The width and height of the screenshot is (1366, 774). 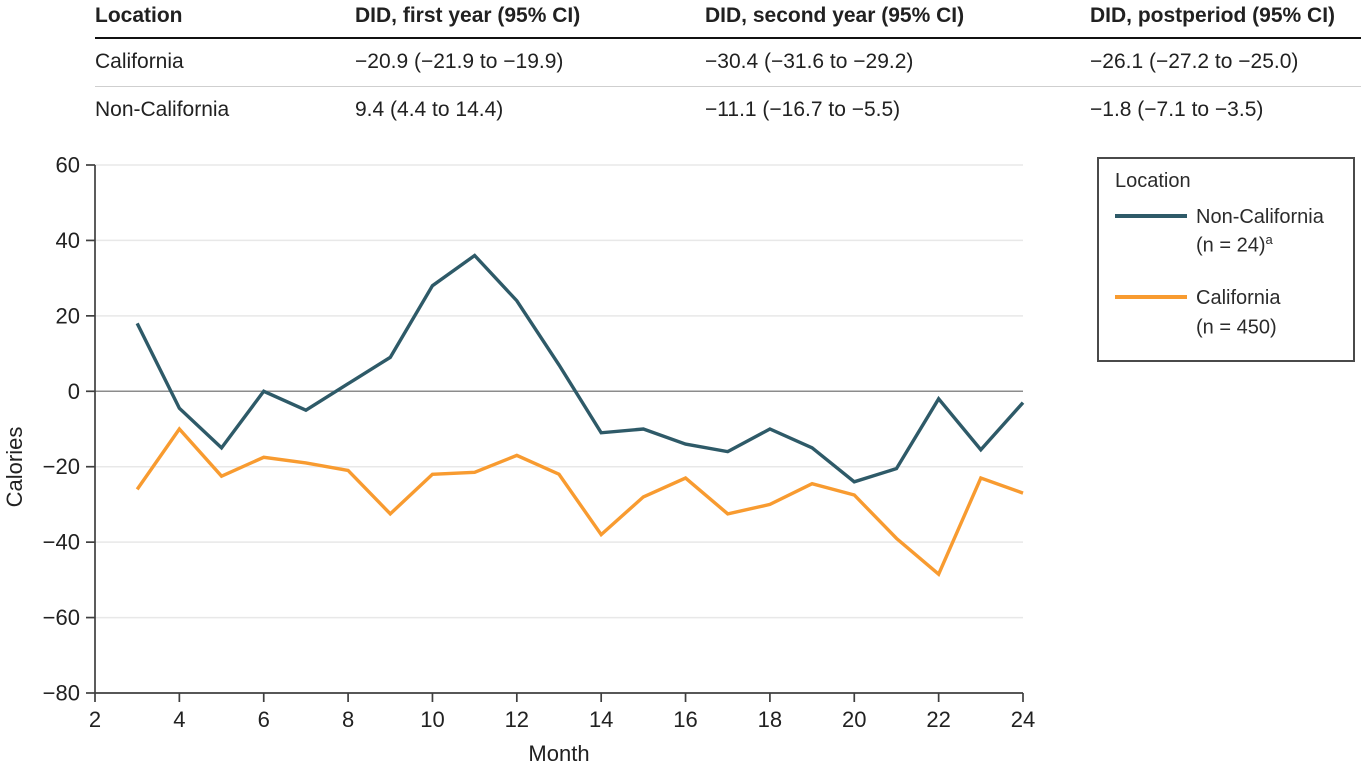 What do you see at coordinates (685, 719) in the screenshot?
I see `x-tick-label: 16` at bounding box center [685, 719].